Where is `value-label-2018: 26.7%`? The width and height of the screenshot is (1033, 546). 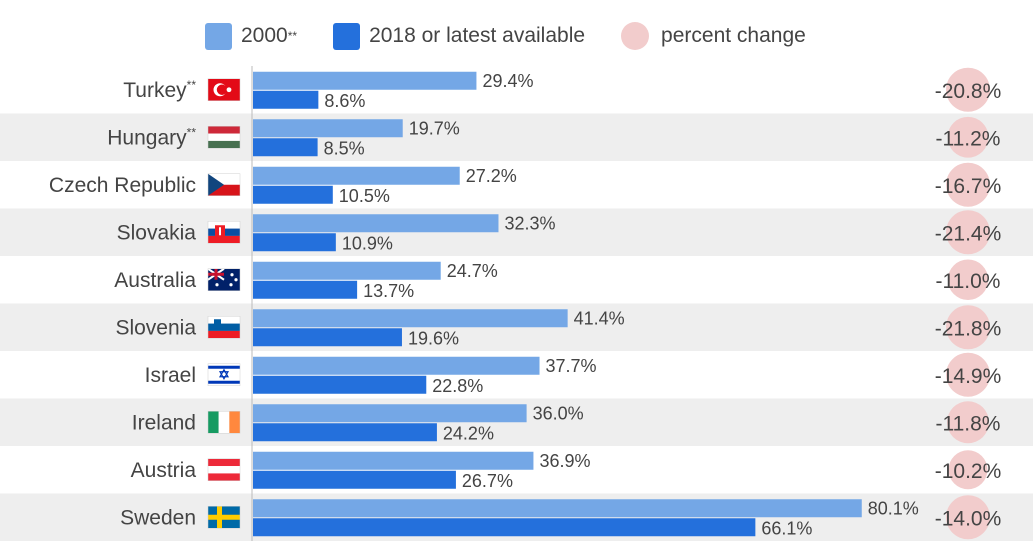
value-label-2018: 26.7% is located at coordinates (487, 481).